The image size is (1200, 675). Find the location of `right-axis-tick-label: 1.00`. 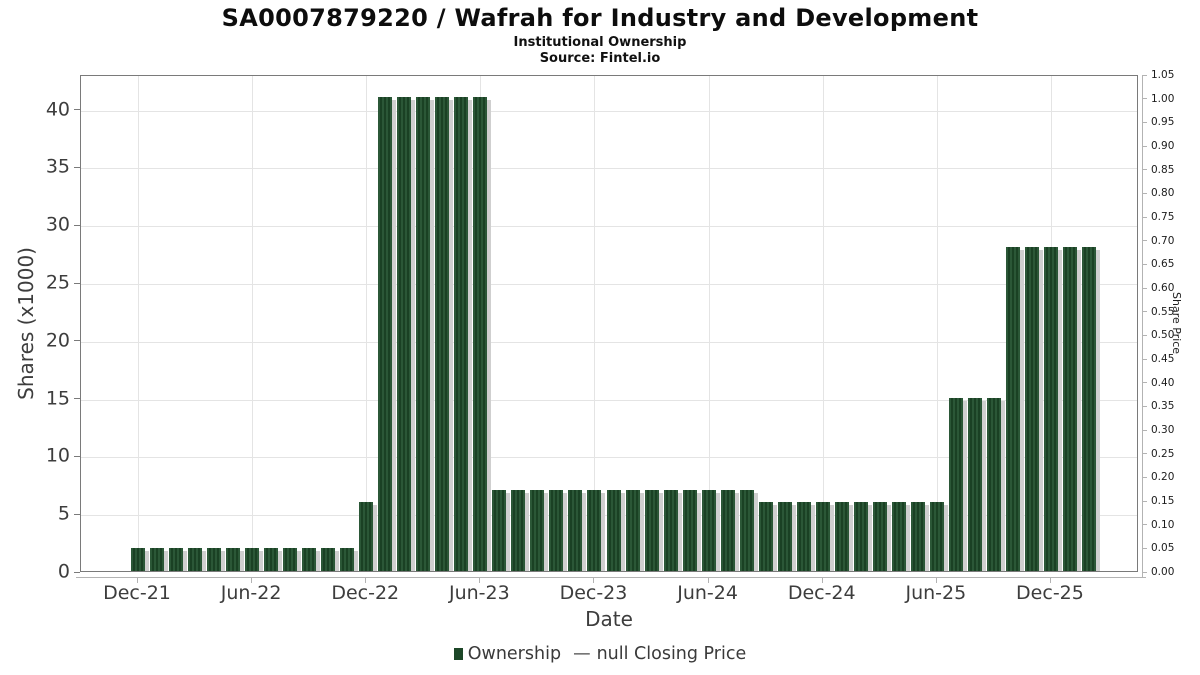

right-axis-tick-label: 1.00 is located at coordinates (1163, 98).